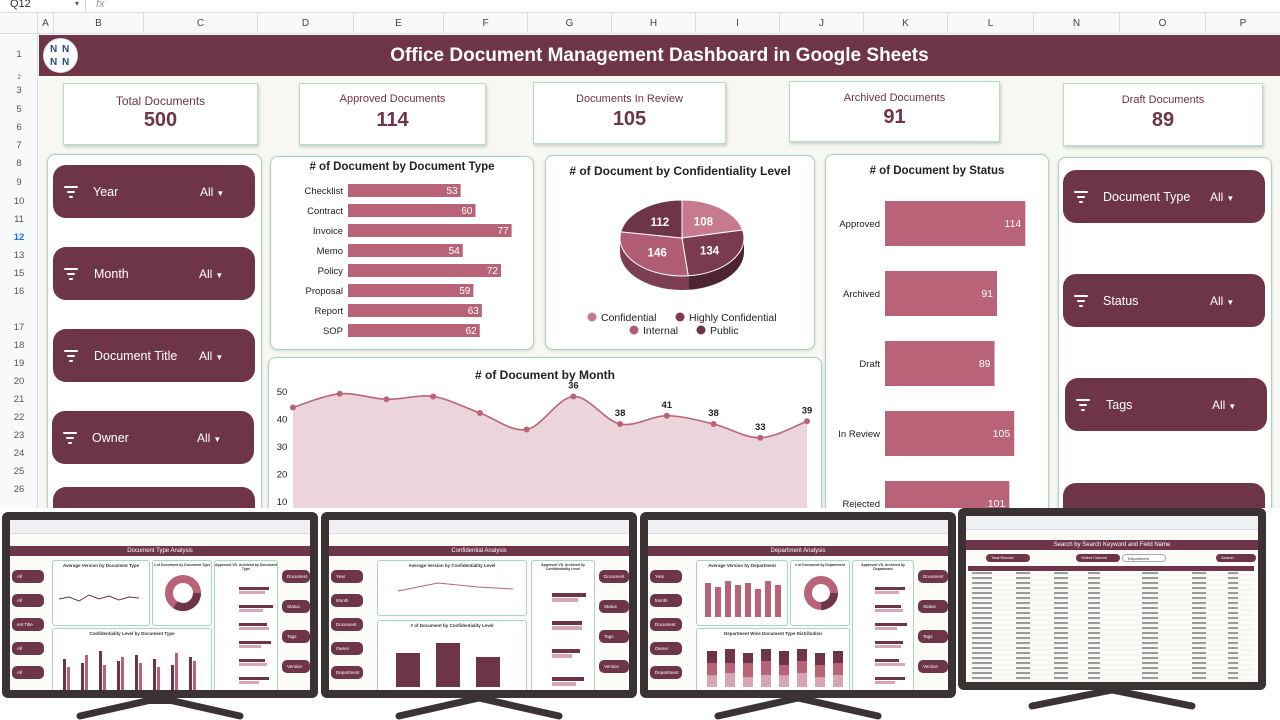 The width and height of the screenshot is (1280, 720). Describe the element at coordinates (798, 551) in the screenshot. I see `mini-title: Department Analysis` at that location.